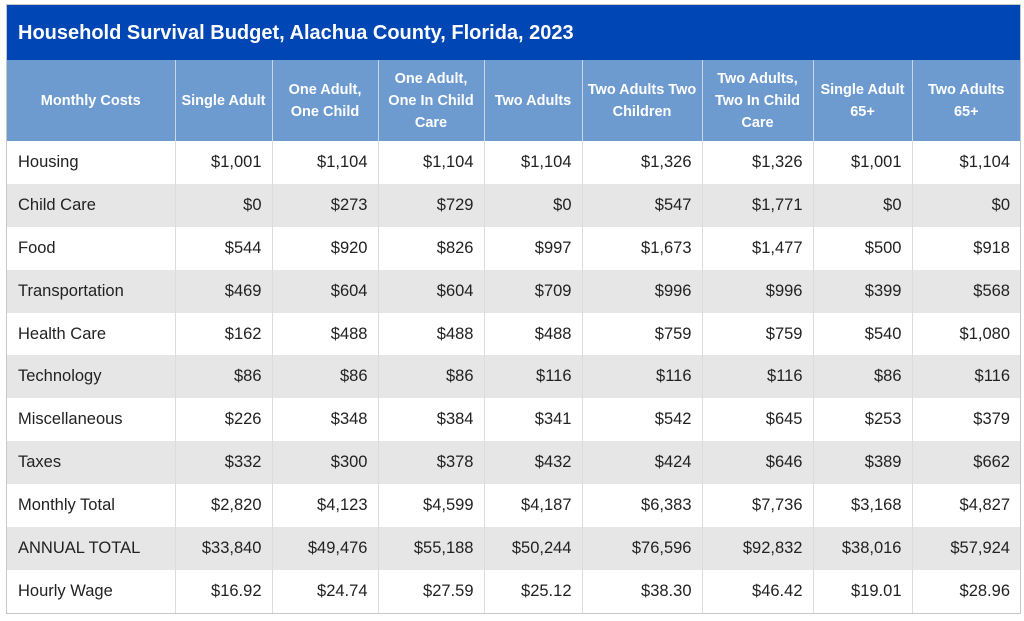 The image size is (1024, 621). Describe the element at coordinates (324, 248) in the screenshot. I see `table-cell: $920` at that location.